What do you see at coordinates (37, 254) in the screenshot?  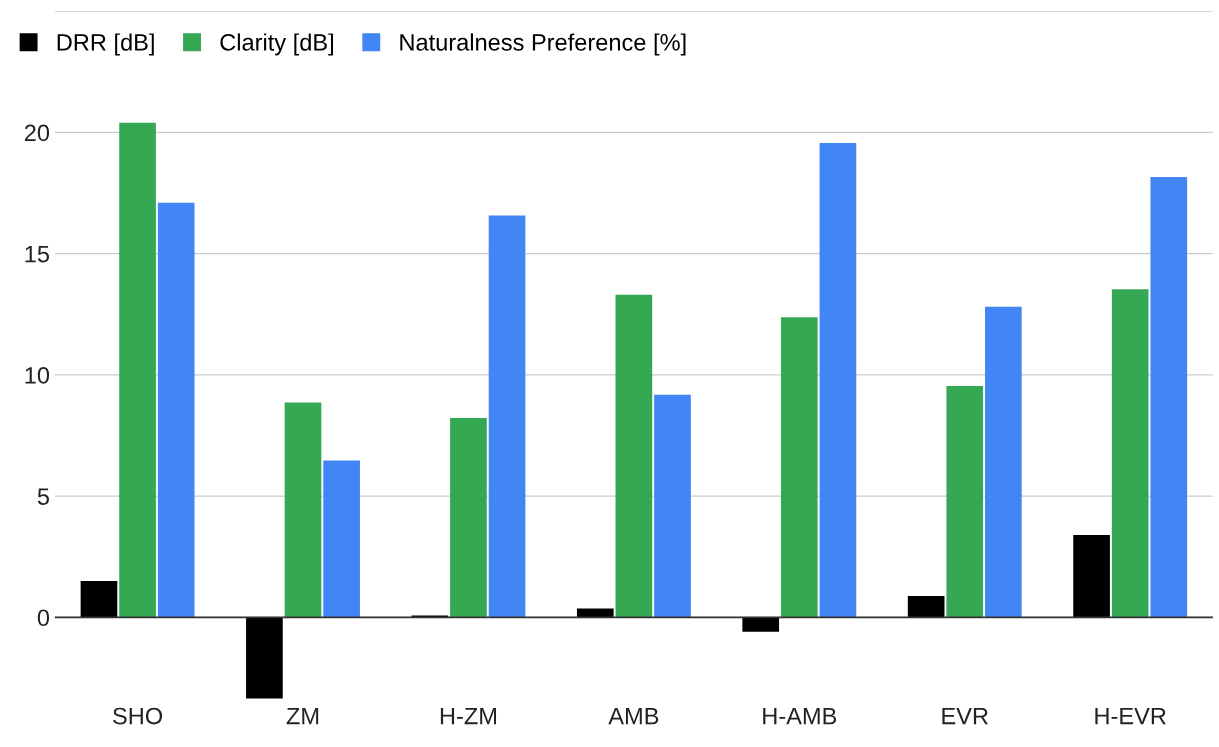 I see `y-tick-label: 15` at bounding box center [37, 254].